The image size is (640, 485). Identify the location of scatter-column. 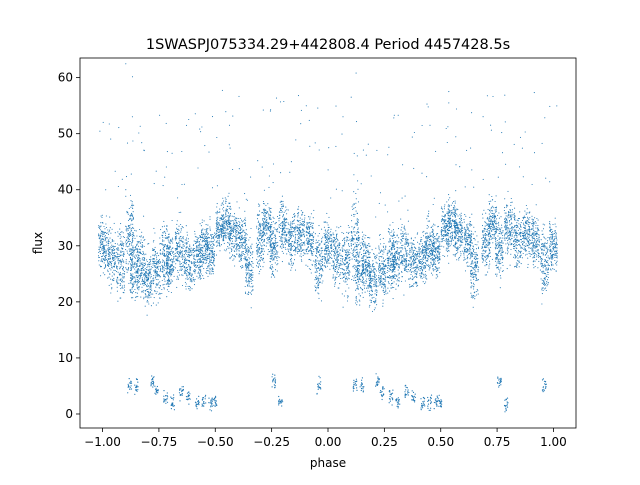
(211, 196).